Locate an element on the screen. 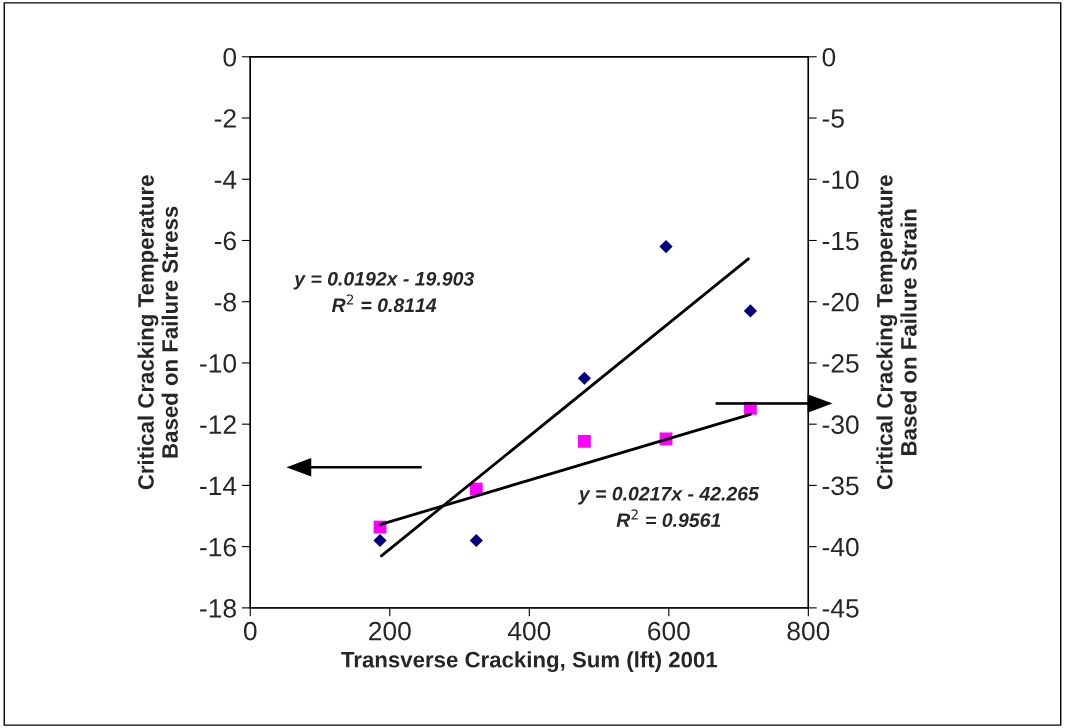 The image size is (1065, 728). y2-tick-label: -5 is located at coordinates (833, 118).